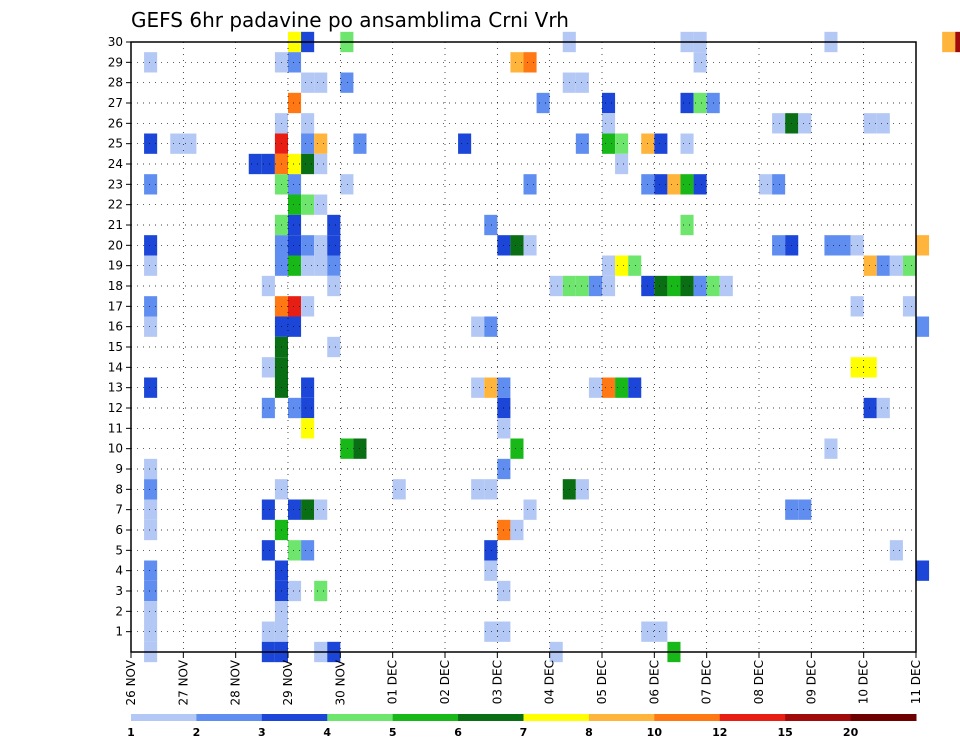  What do you see at coordinates (655, 732) in the screenshot?
I see `colorbar-label: 10` at bounding box center [655, 732].